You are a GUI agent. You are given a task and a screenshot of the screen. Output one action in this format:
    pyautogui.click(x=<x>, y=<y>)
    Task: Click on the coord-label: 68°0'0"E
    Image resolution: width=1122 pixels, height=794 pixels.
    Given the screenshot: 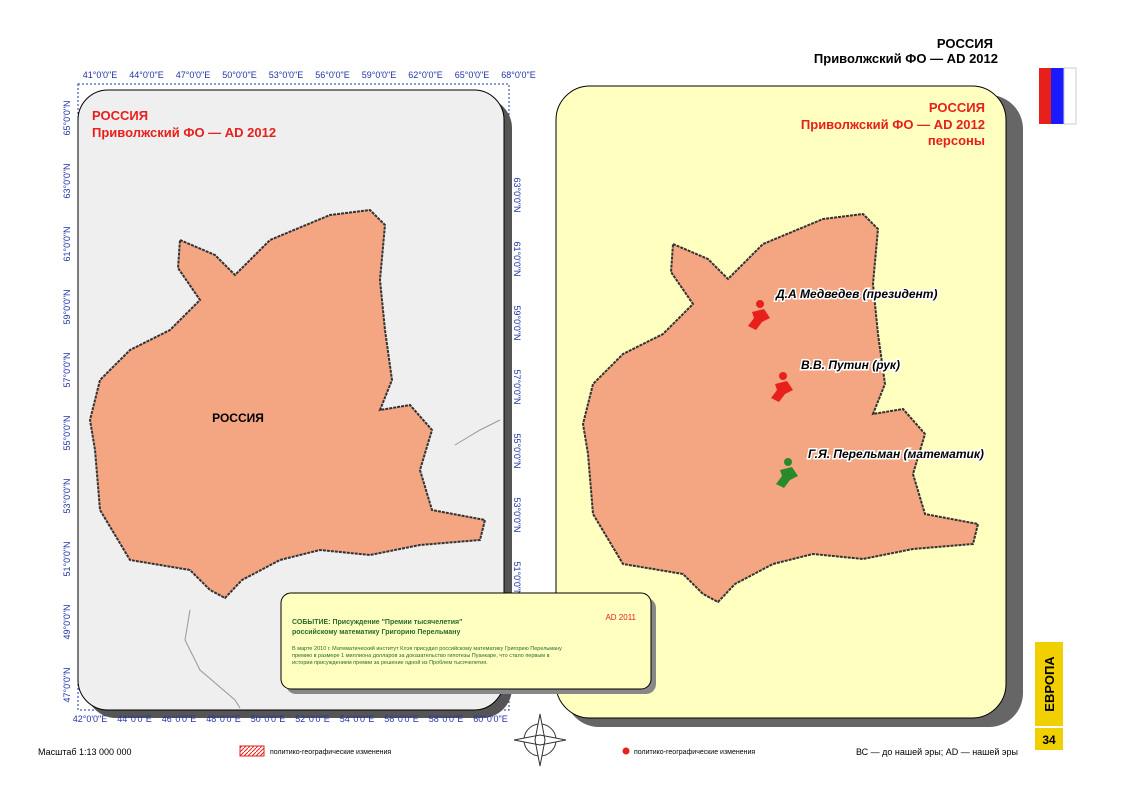 What is the action you would take?
    pyautogui.click(x=518, y=75)
    